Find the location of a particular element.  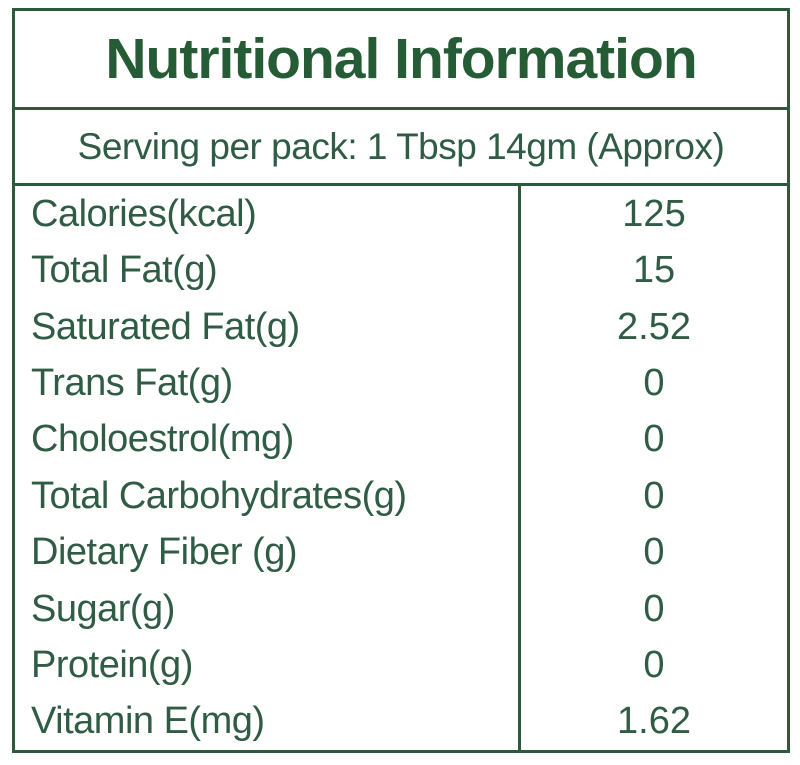

table-row: Protein(g) 0 is located at coordinates (401, 665).